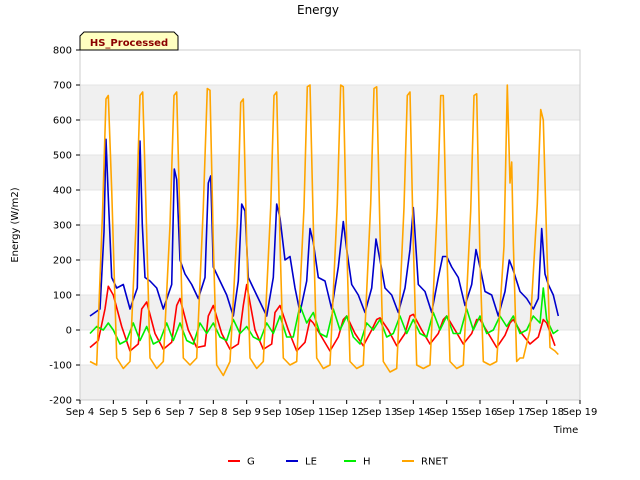 The width and height of the screenshot is (640, 480). I want to click on y-tick-label: 200, so click(62, 261).